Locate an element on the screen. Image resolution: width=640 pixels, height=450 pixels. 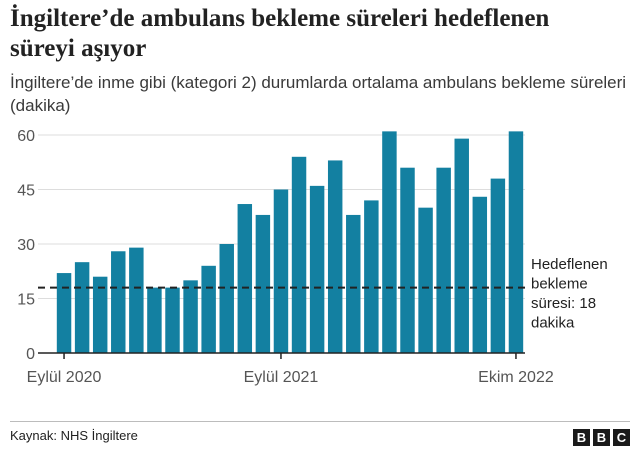
y-tick-label: 30 is located at coordinates (26, 245).